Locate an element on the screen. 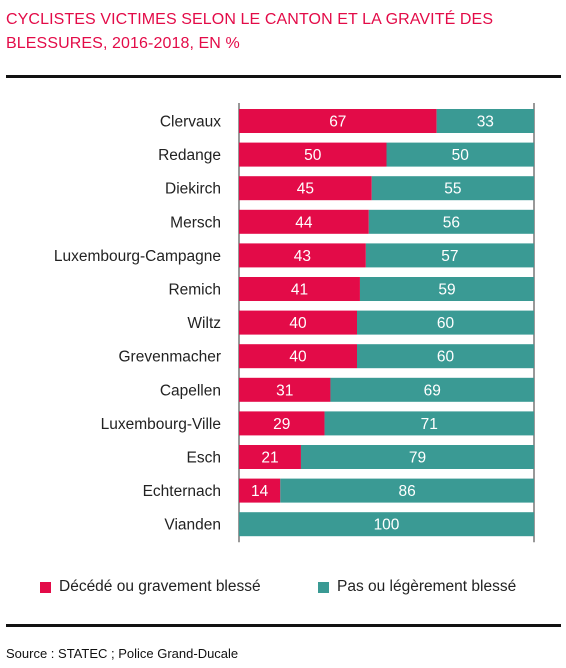 This screenshot has height=668, width=566. category-label: Wiltz is located at coordinates (204, 323).